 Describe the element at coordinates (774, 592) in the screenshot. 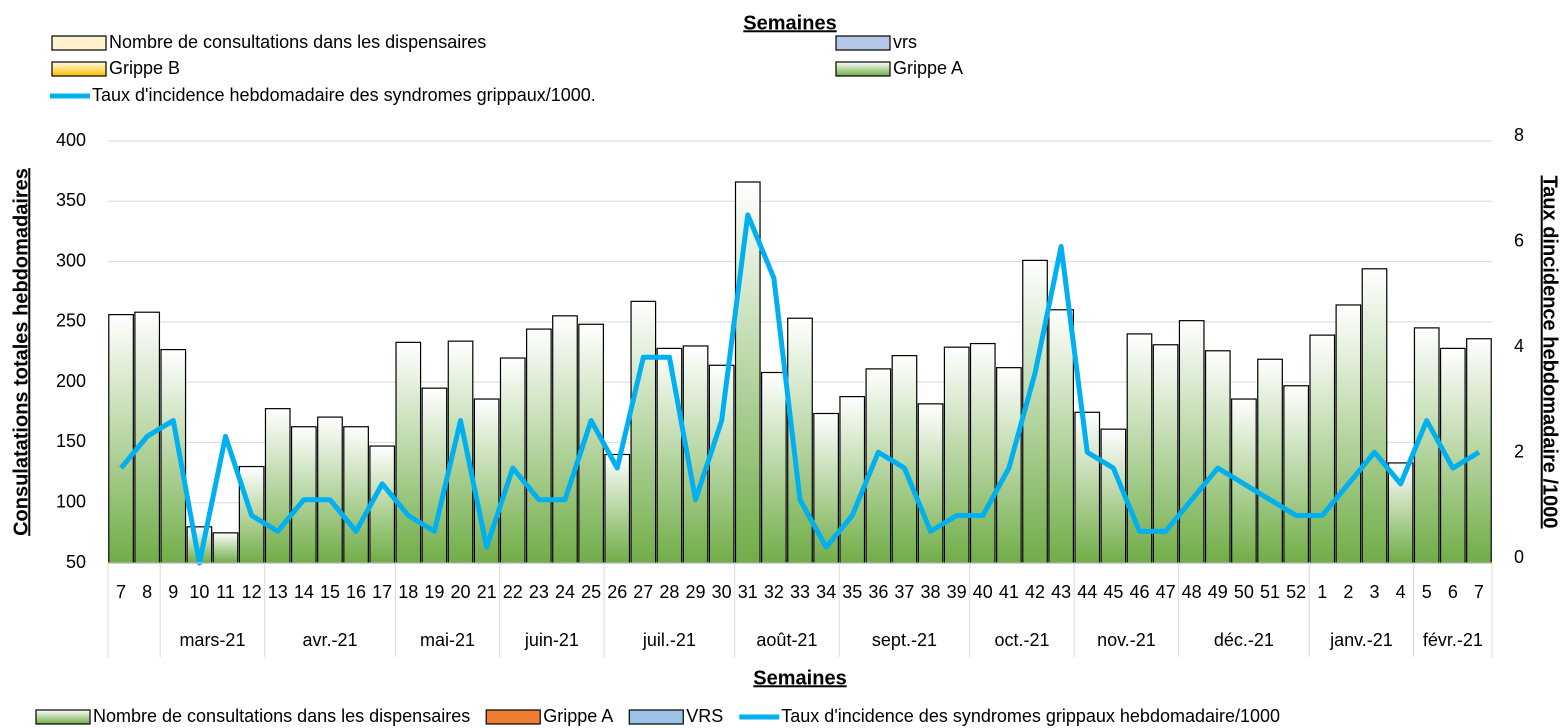

I see `x-tick-label: 32` at that location.